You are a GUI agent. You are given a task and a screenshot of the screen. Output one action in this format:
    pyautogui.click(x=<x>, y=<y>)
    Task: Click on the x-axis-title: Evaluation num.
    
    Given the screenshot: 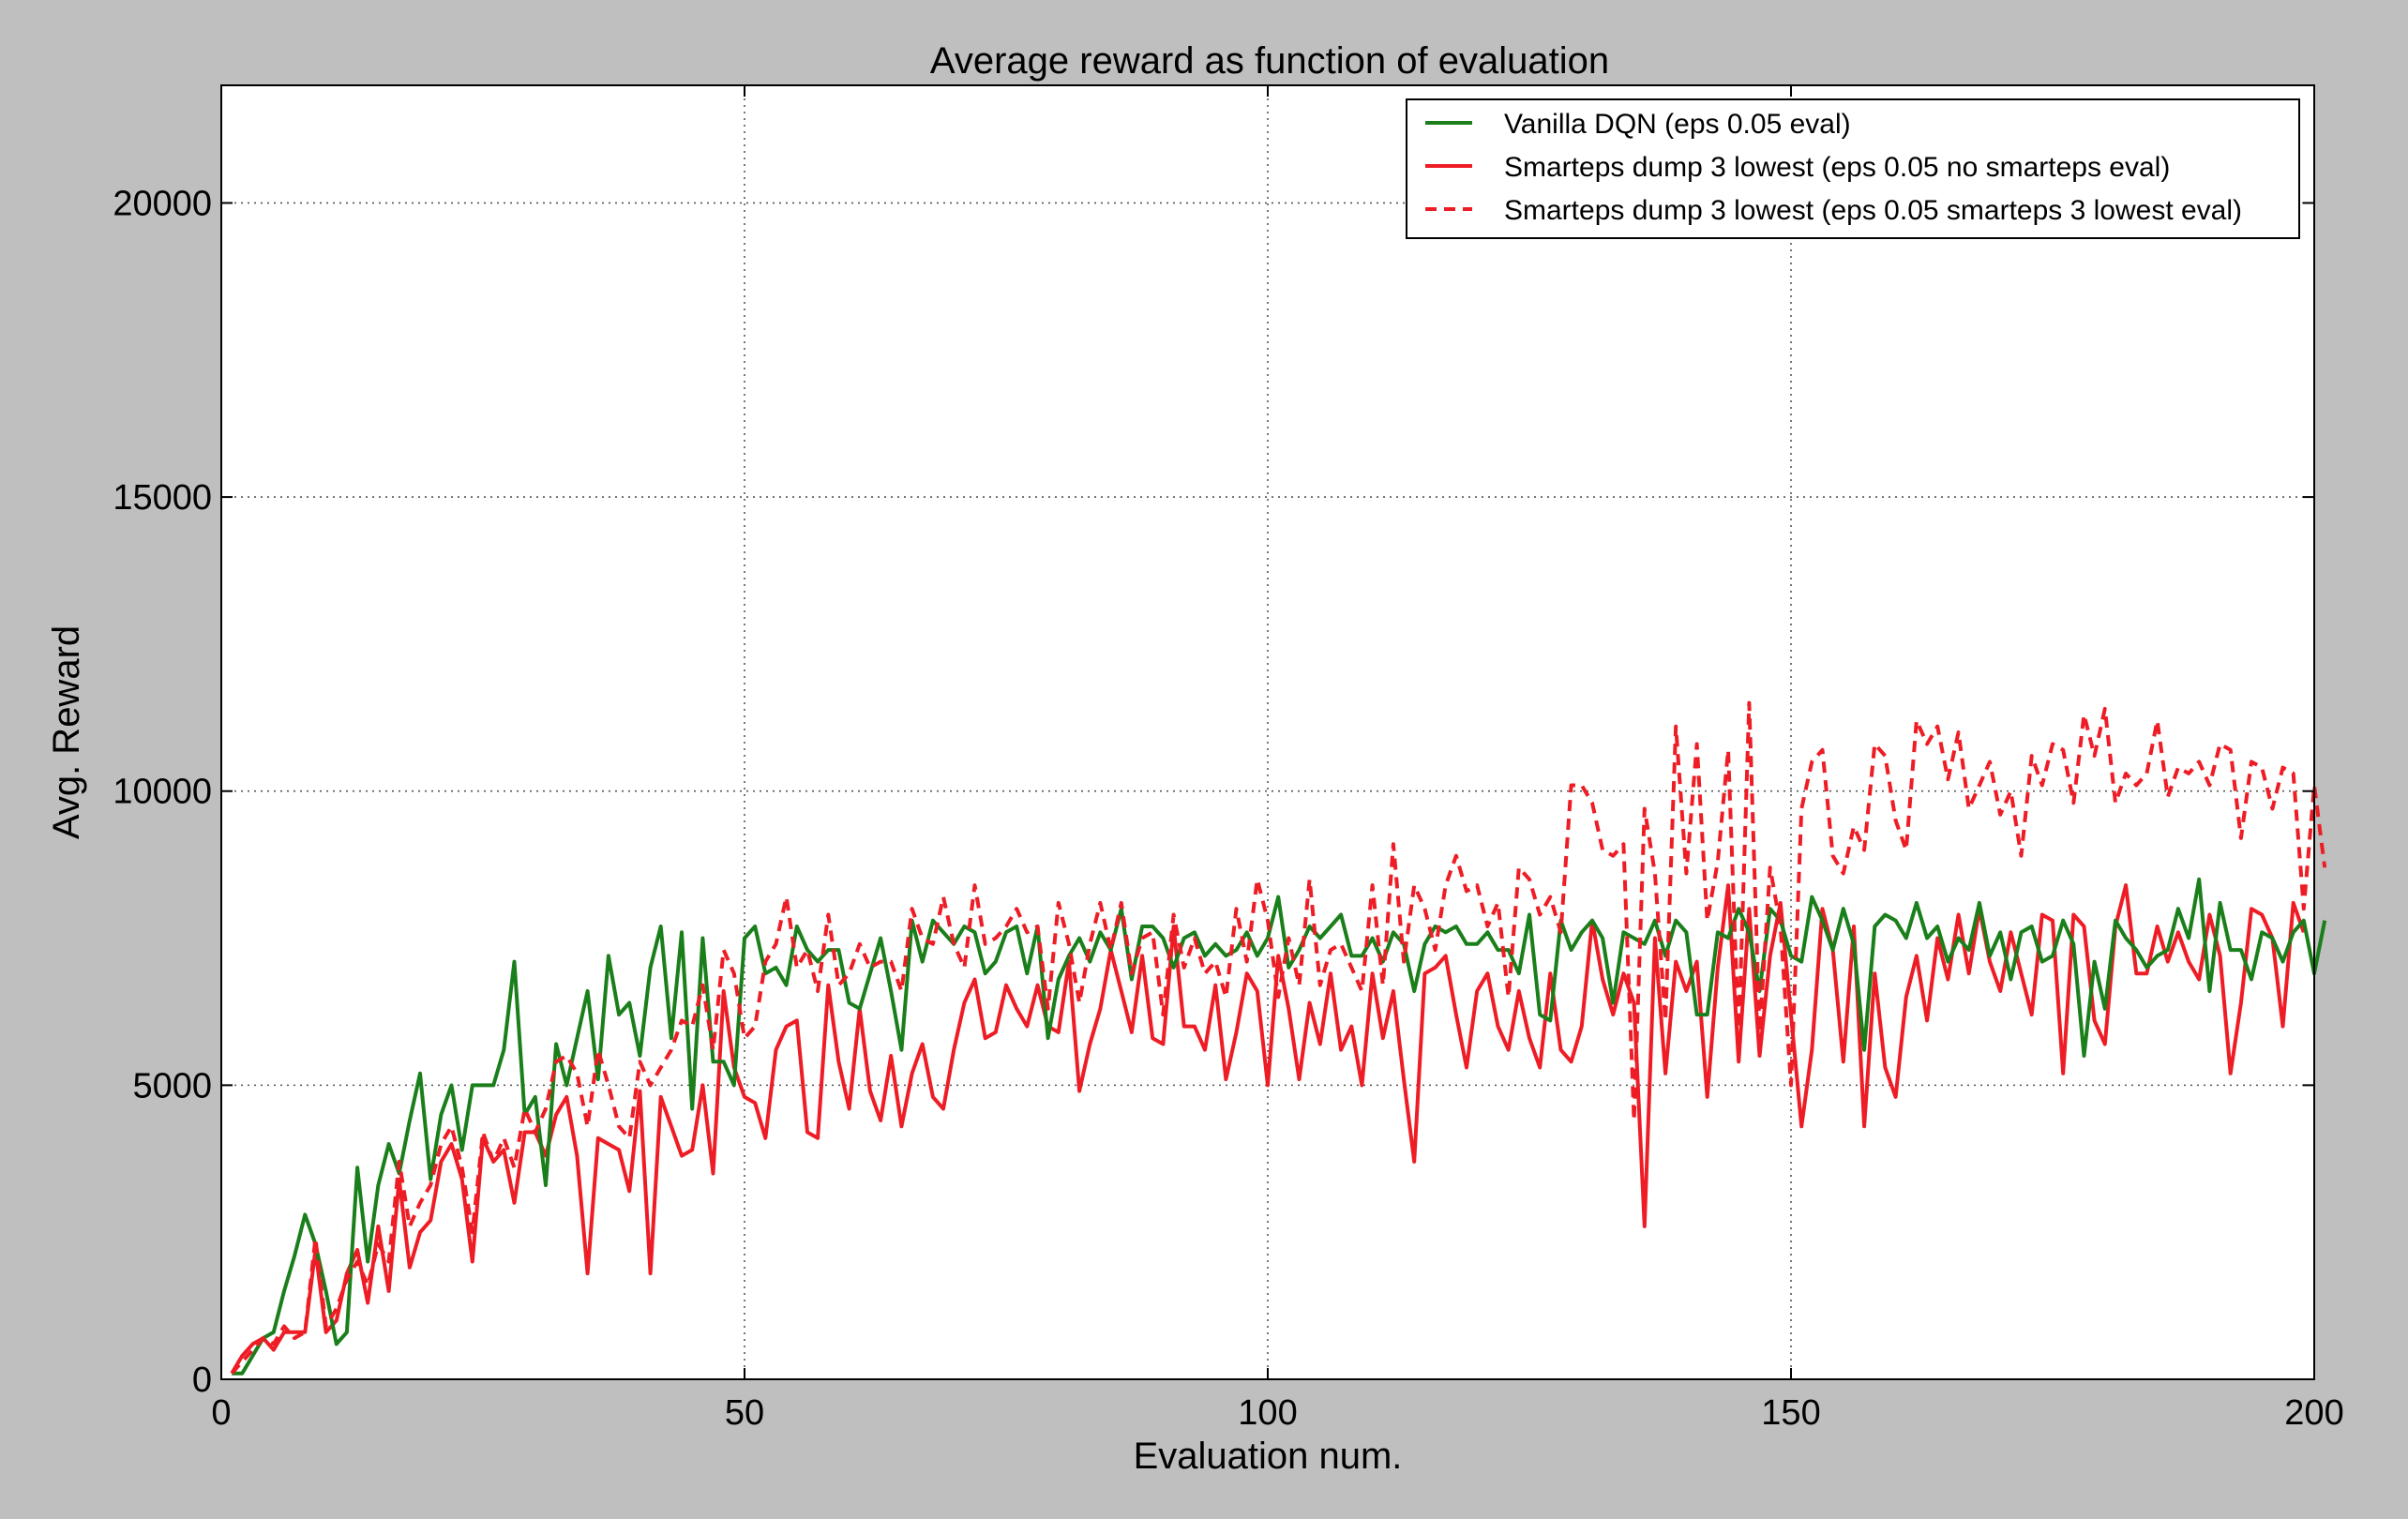 What is the action you would take?
    pyautogui.click(x=1268, y=1456)
    